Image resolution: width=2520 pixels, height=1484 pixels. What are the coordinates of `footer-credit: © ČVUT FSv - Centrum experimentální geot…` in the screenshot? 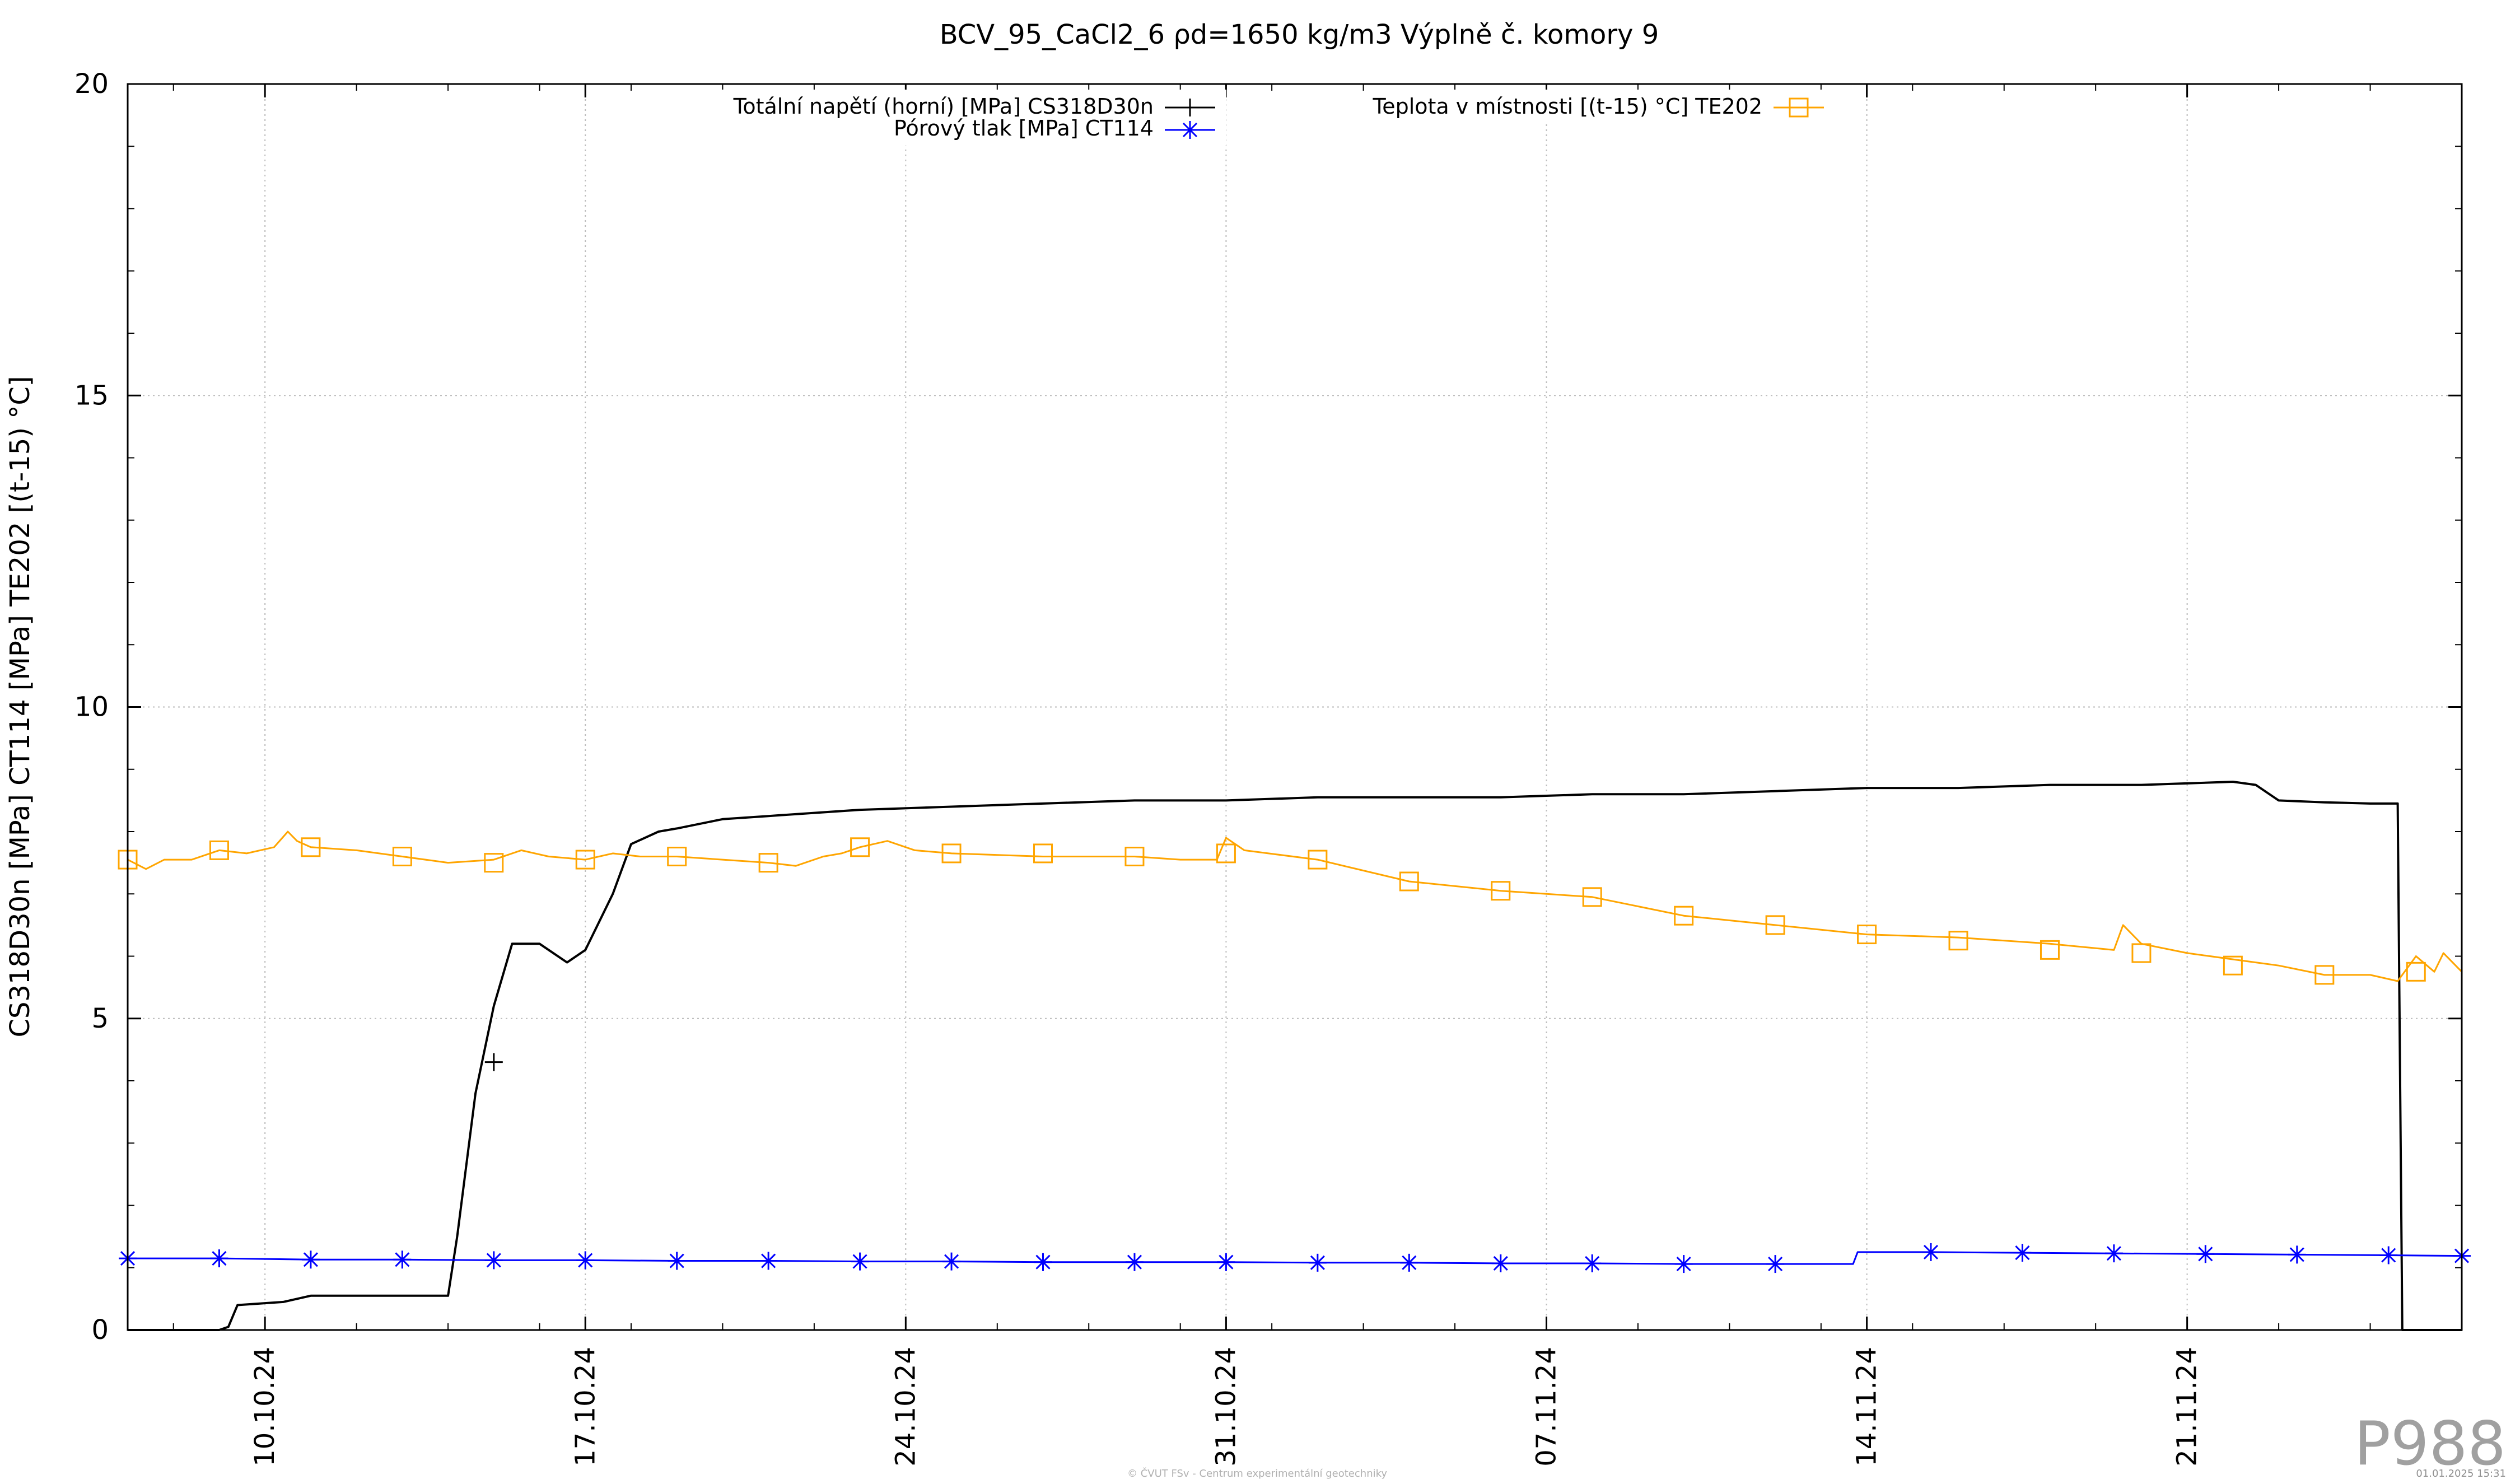 It's located at (1257, 1474).